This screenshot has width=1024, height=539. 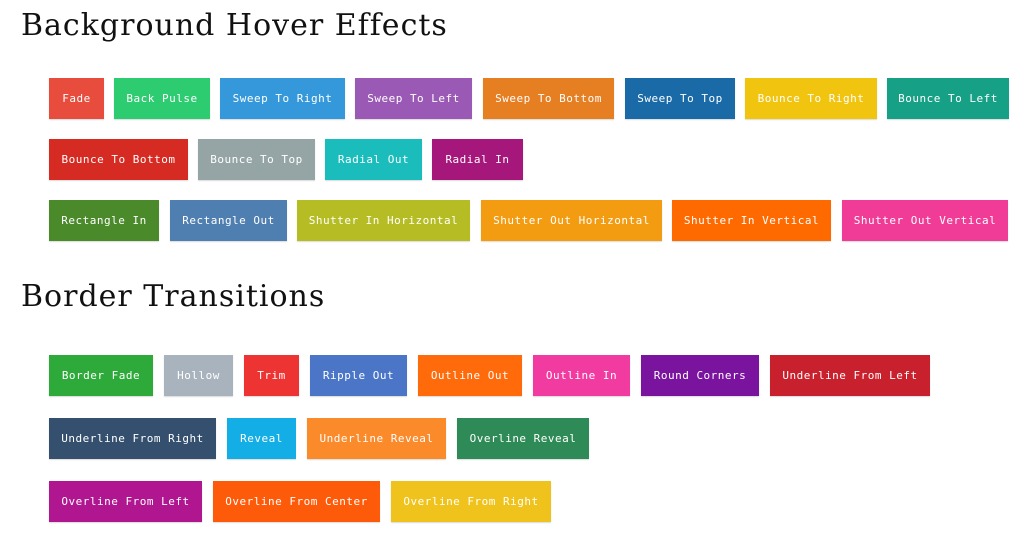 I want to click on bounce-to-bottom-button: Bounce To Bottom, so click(x=118, y=159).